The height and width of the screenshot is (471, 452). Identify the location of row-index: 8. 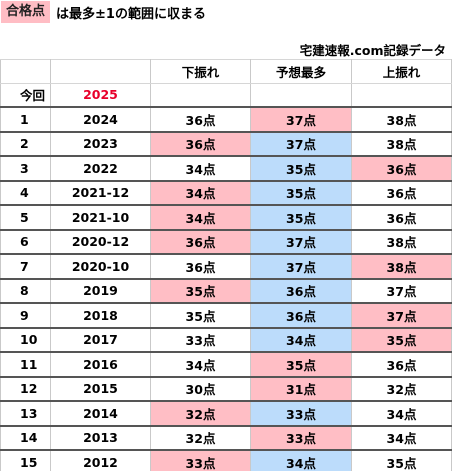
(25, 291).